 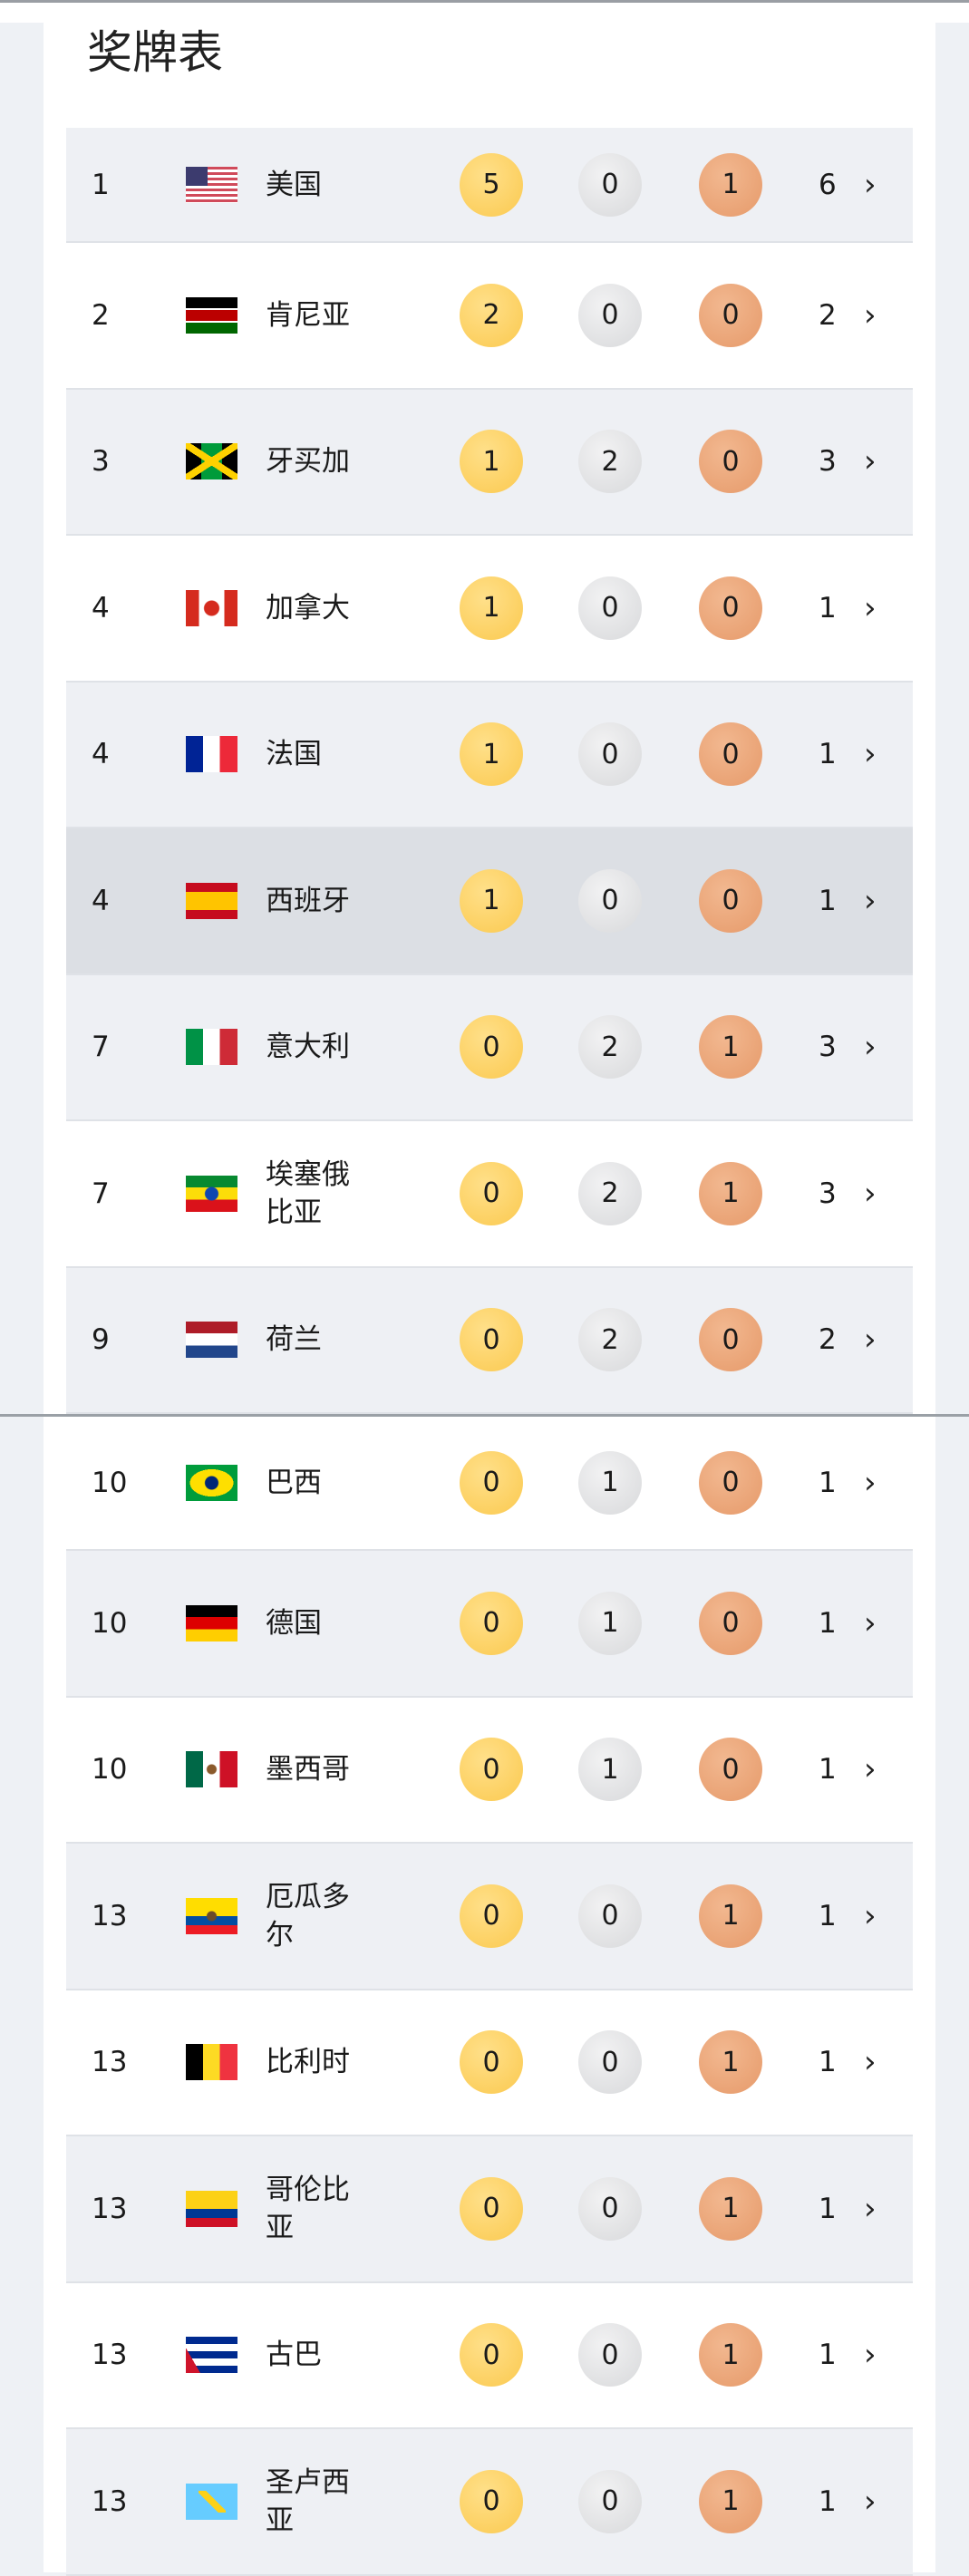 I want to click on medal-table-row: 13 比利时 0 0 1 1 ›, so click(x=489, y=2063).